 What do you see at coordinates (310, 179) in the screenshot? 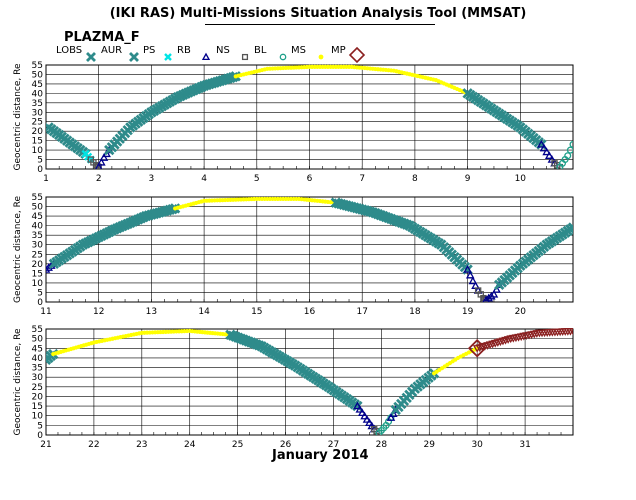
I see `x-tick-label: 6` at bounding box center [310, 179].